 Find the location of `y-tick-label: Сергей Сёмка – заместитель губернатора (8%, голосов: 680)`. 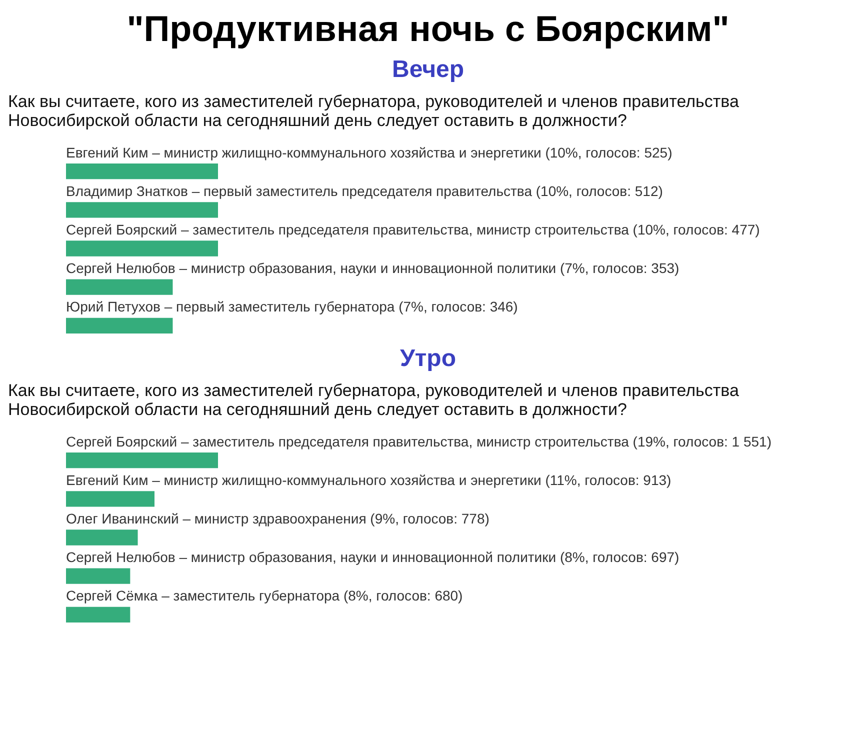

y-tick-label: Сергей Сёмка – заместитель губернатора (8%, голосов: 680) is located at coordinates (264, 596).